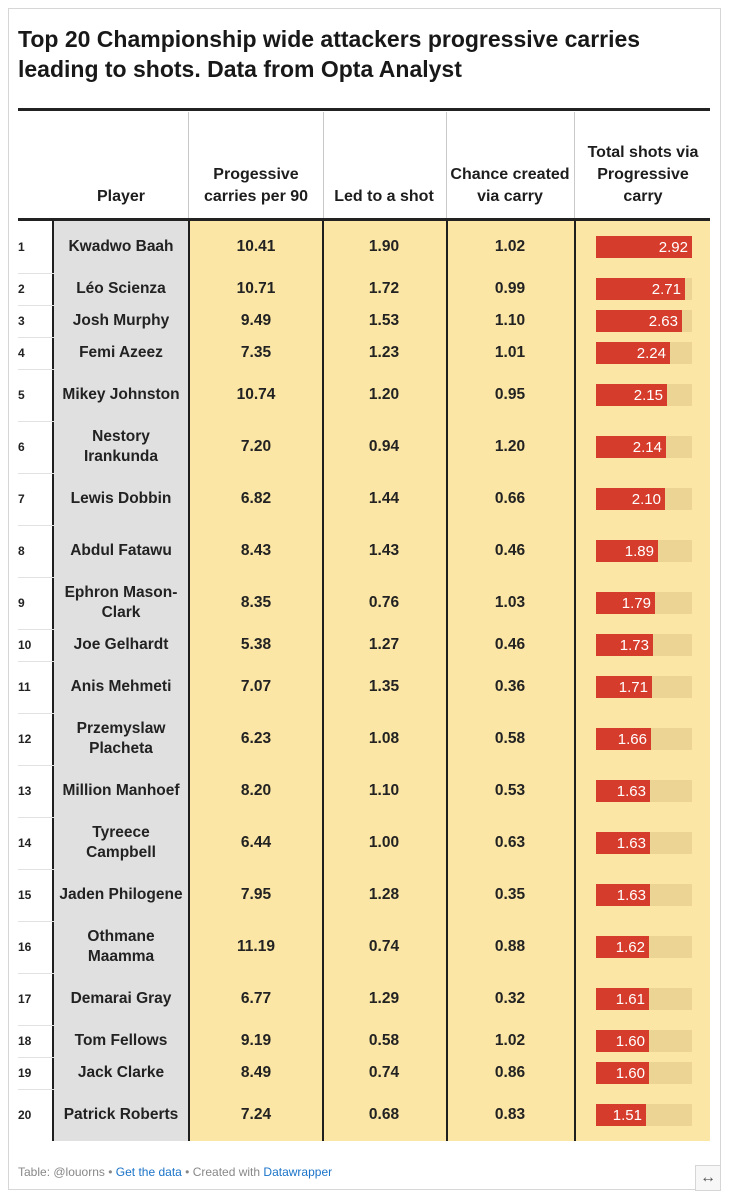 The image size is (731, 1200). Describe the element at coordinates (25, 947) in the screenshot. I see `rank-cell: 16` at that location.